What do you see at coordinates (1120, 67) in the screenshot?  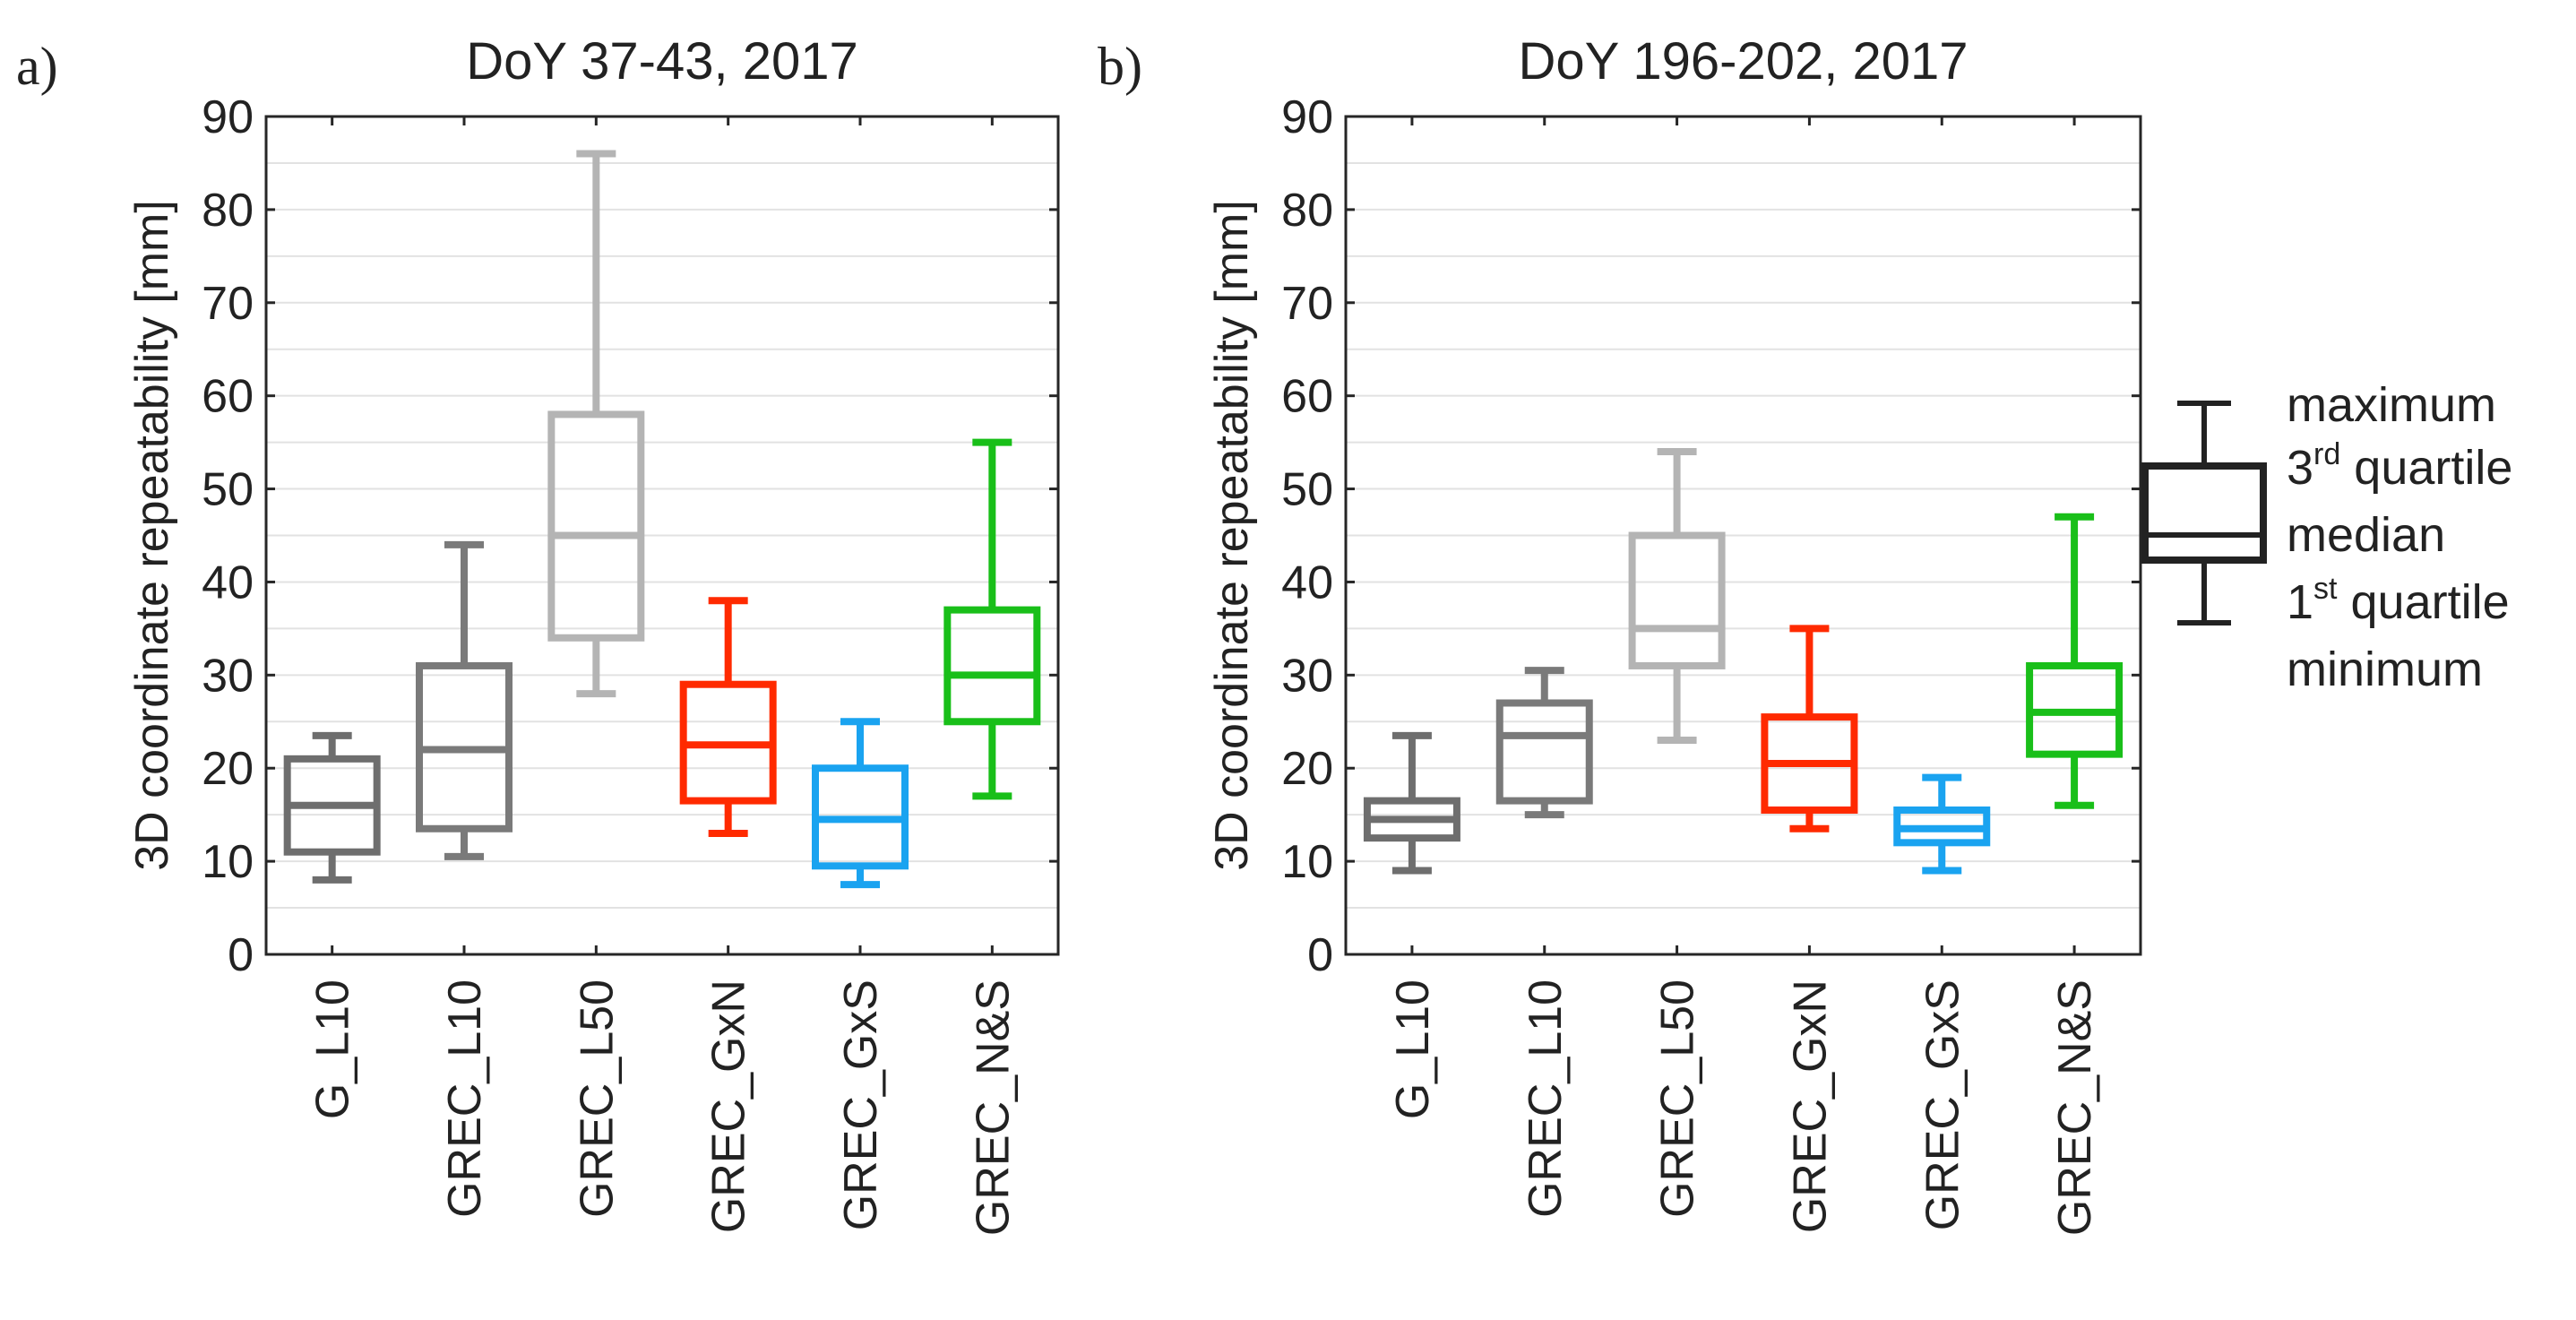 I see `panel-b-letter: b)` at bounding box center [1120, 67].